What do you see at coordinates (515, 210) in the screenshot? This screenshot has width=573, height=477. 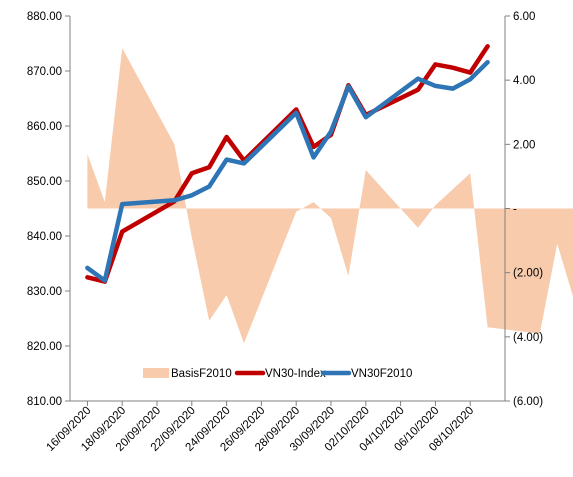 I see `y-right-tick-label: -` at bounding box center [515, 210].